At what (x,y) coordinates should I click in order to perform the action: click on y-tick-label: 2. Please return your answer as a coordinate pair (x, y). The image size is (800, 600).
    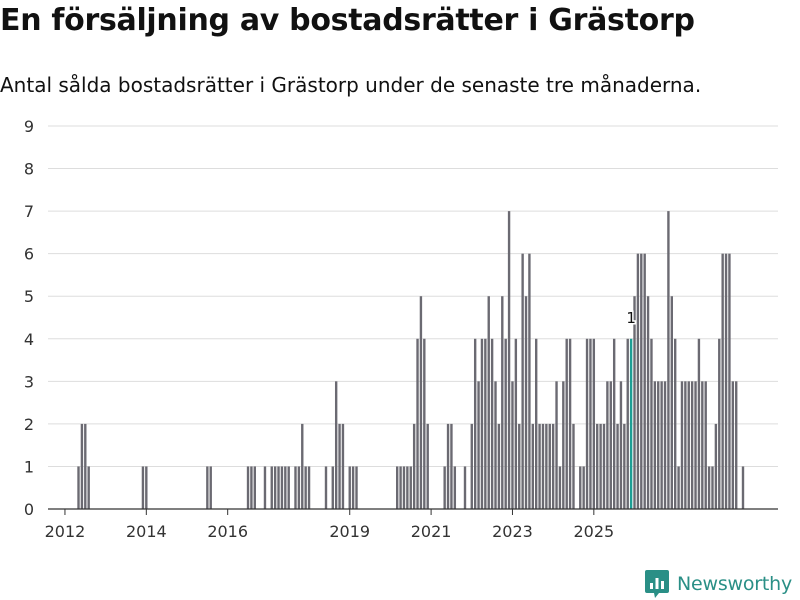
    Looking at the image, I should click on (29, 424).